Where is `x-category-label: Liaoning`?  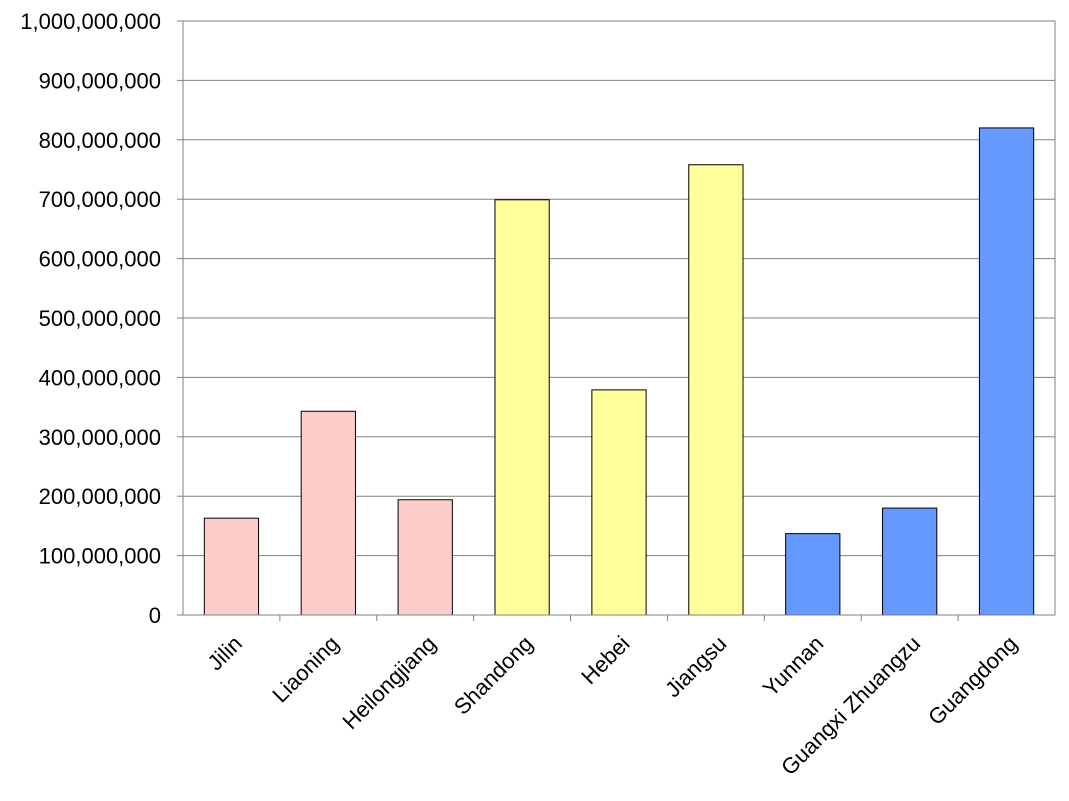
x-category-label: Liaoning is located at coordinates (305, 669).